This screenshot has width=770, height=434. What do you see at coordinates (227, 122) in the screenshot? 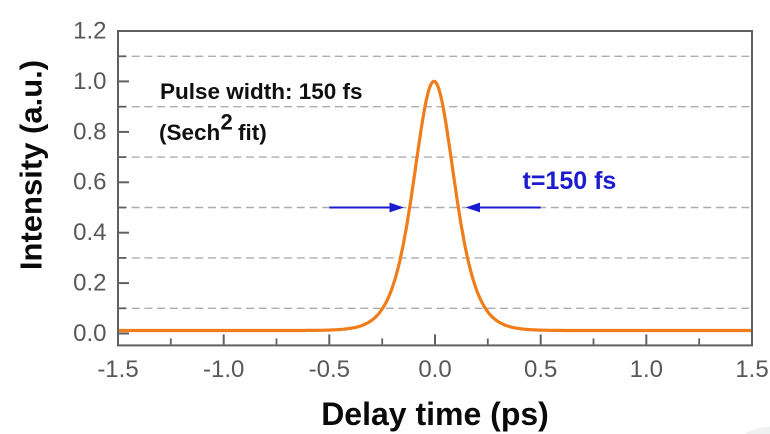
I see `svg-text: 2` at bounding box center [227, 122].